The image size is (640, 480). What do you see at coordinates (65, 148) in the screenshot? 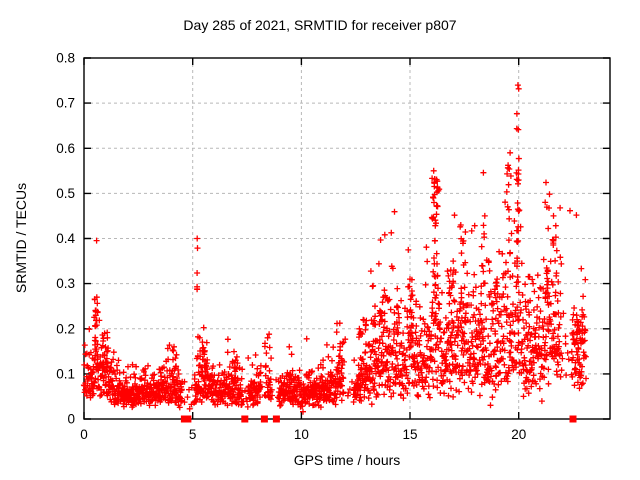
I see `y-tick-label: 0.6` at bounding box center [65, 148].